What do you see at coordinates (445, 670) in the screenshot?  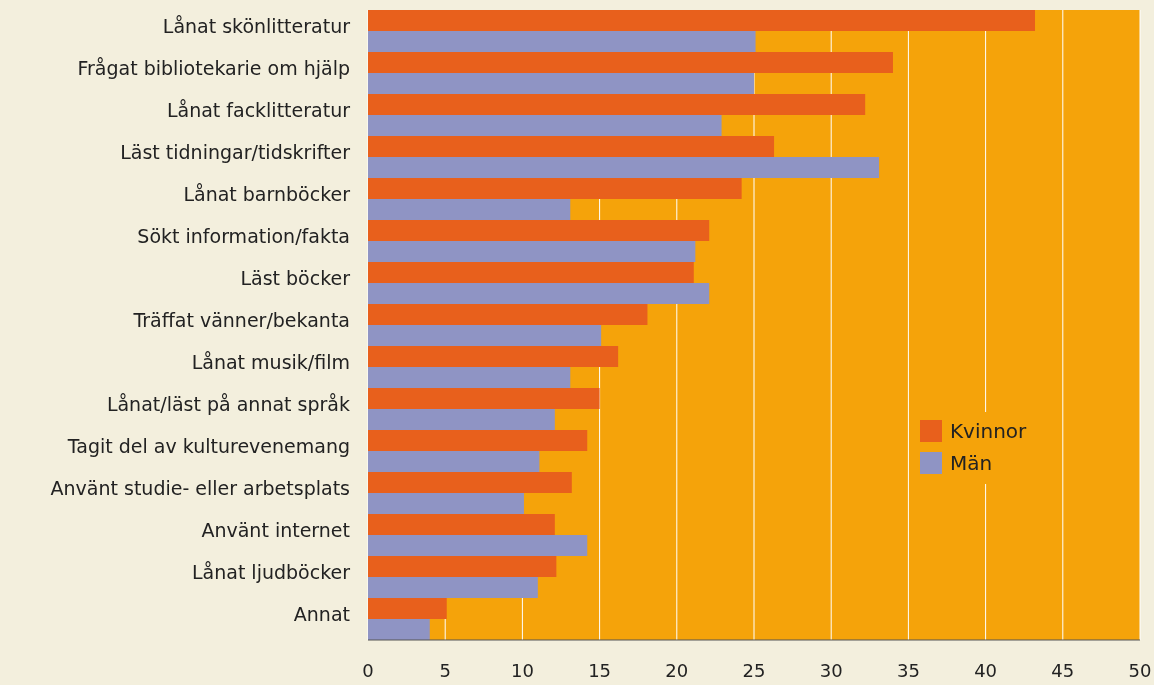 I see `x-tick-label: 5` at bounding box center [445, 670].